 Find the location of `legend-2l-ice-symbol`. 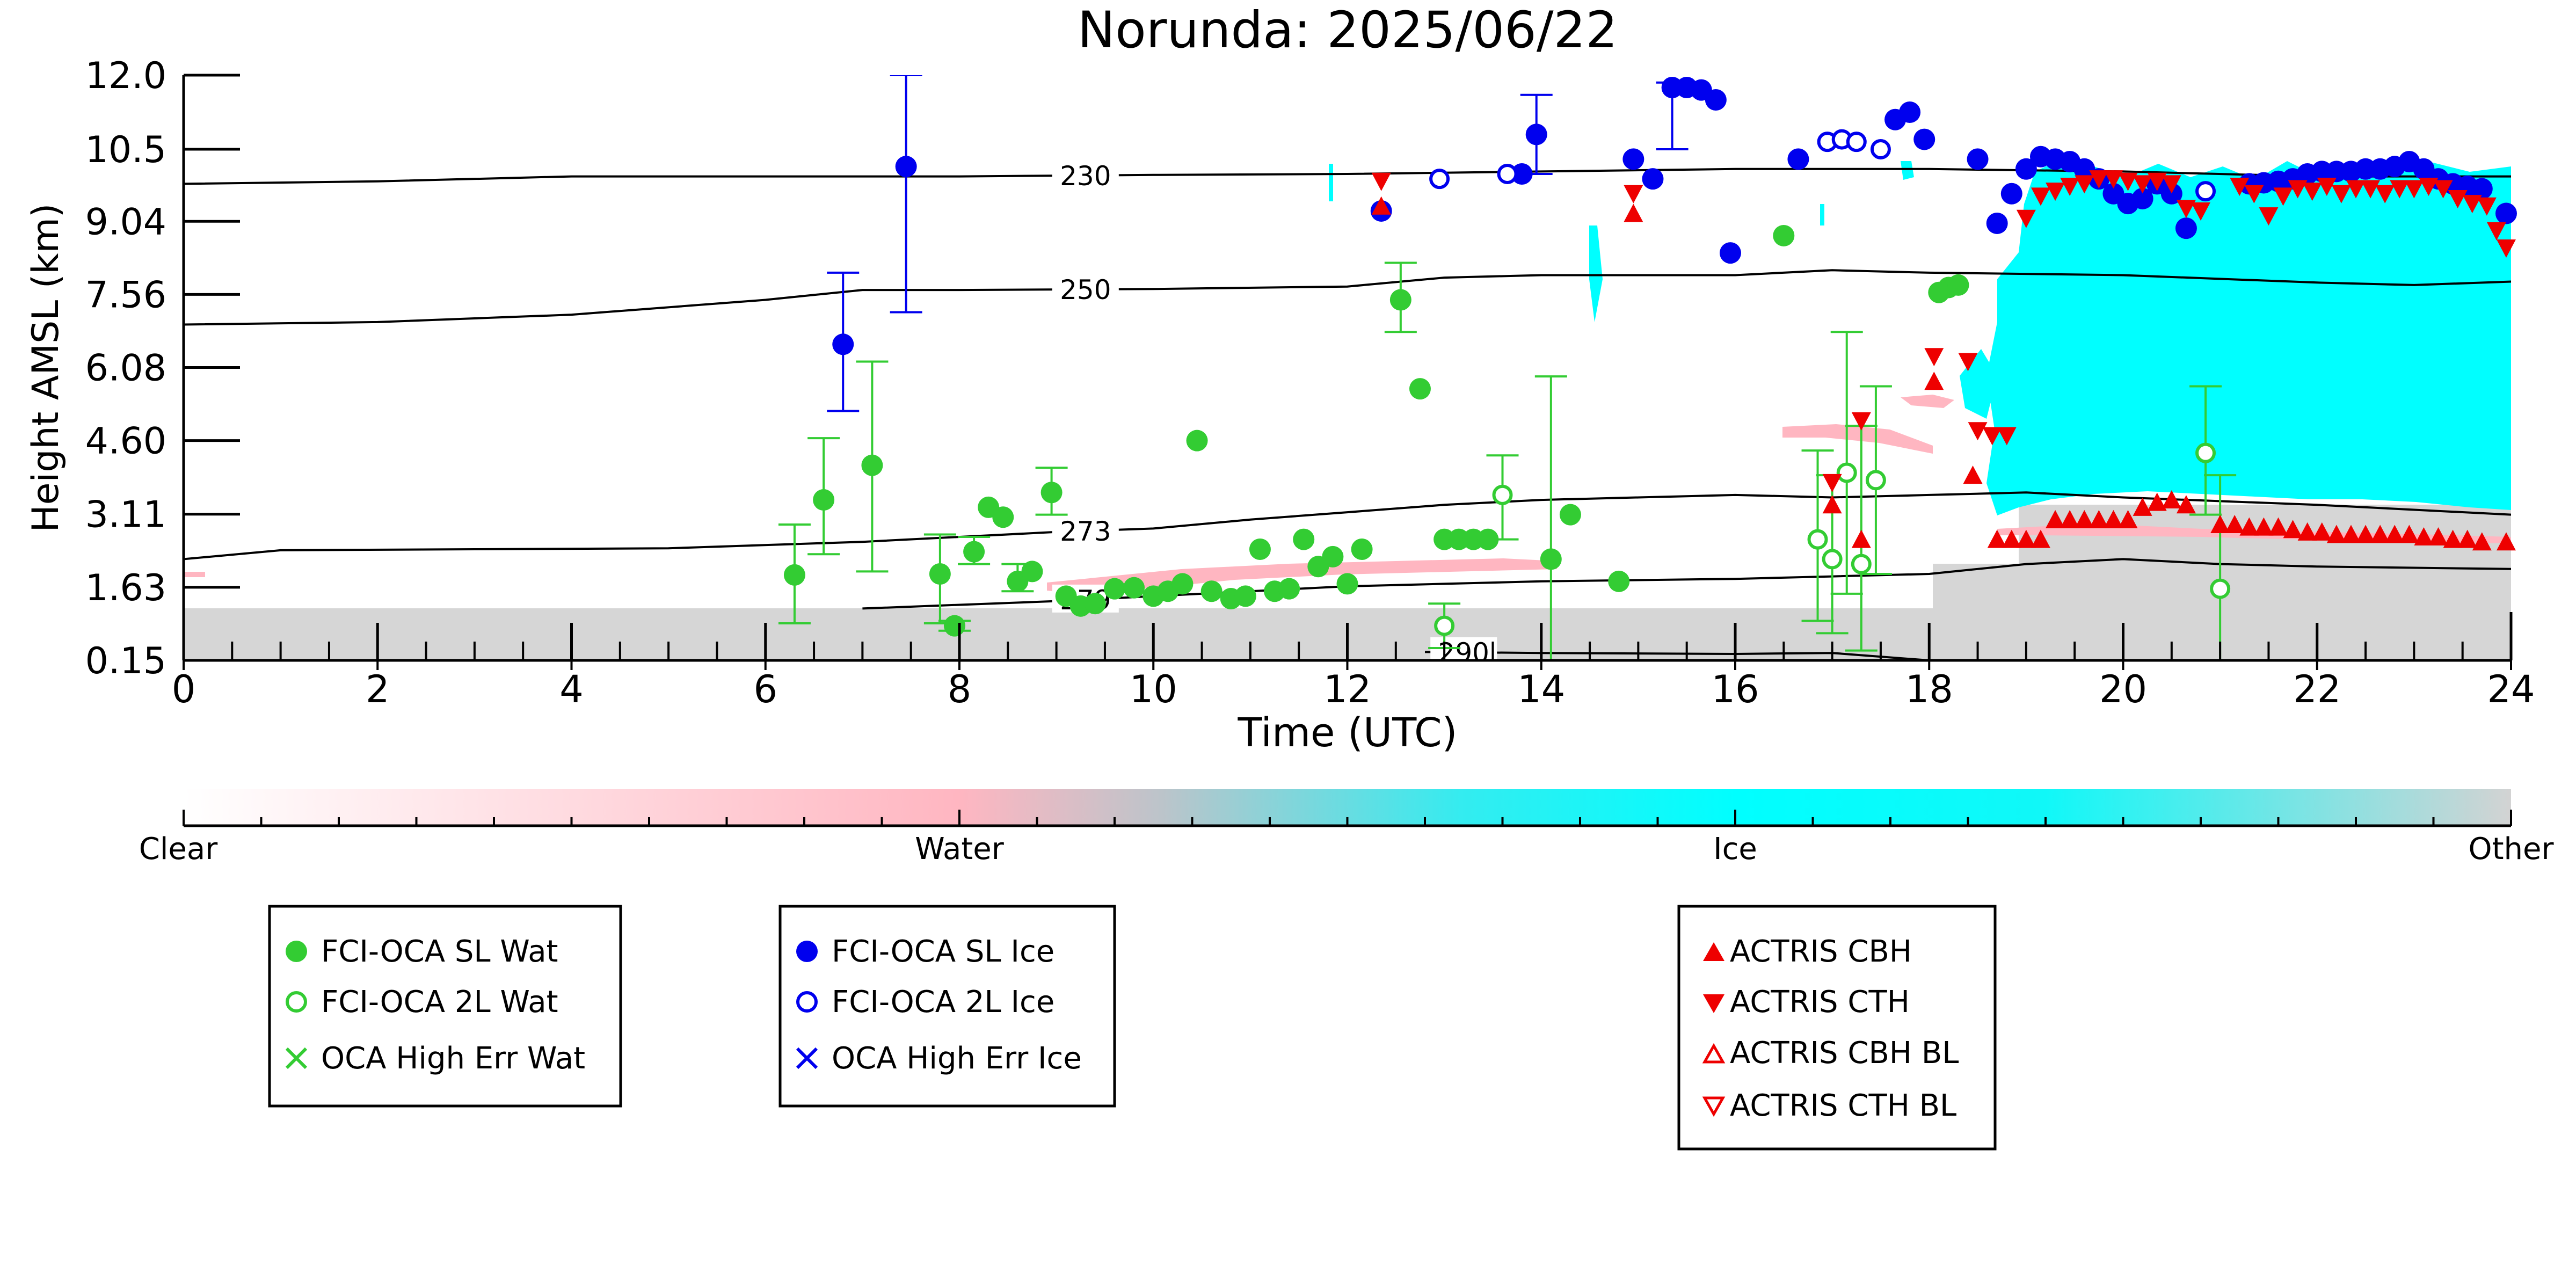

legend-2l-ice-symbol is located at coordinates (807, 1002).